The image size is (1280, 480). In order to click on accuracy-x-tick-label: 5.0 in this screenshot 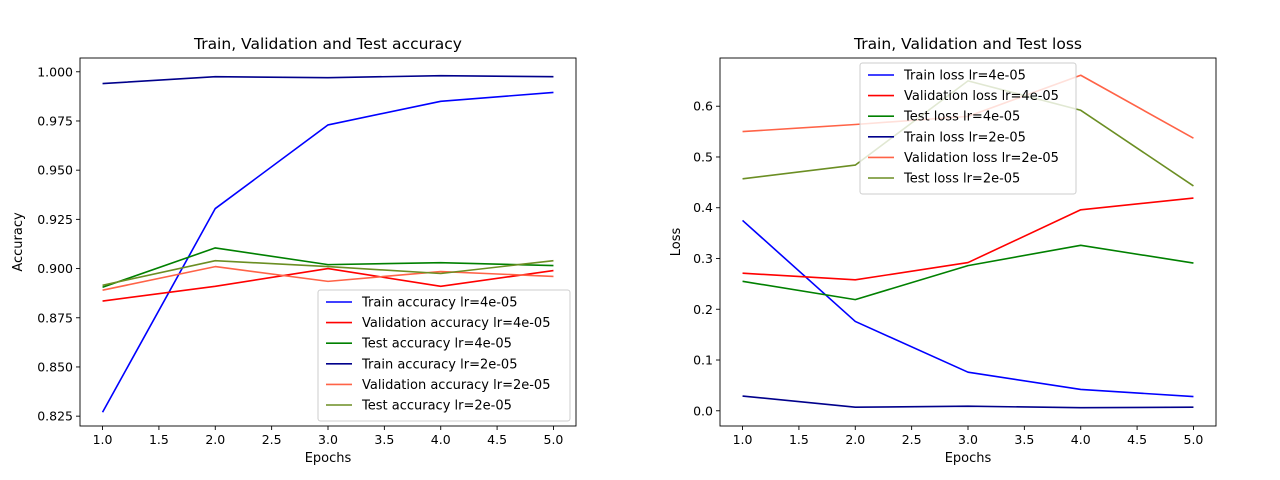, I will do `click(554, 439)`.